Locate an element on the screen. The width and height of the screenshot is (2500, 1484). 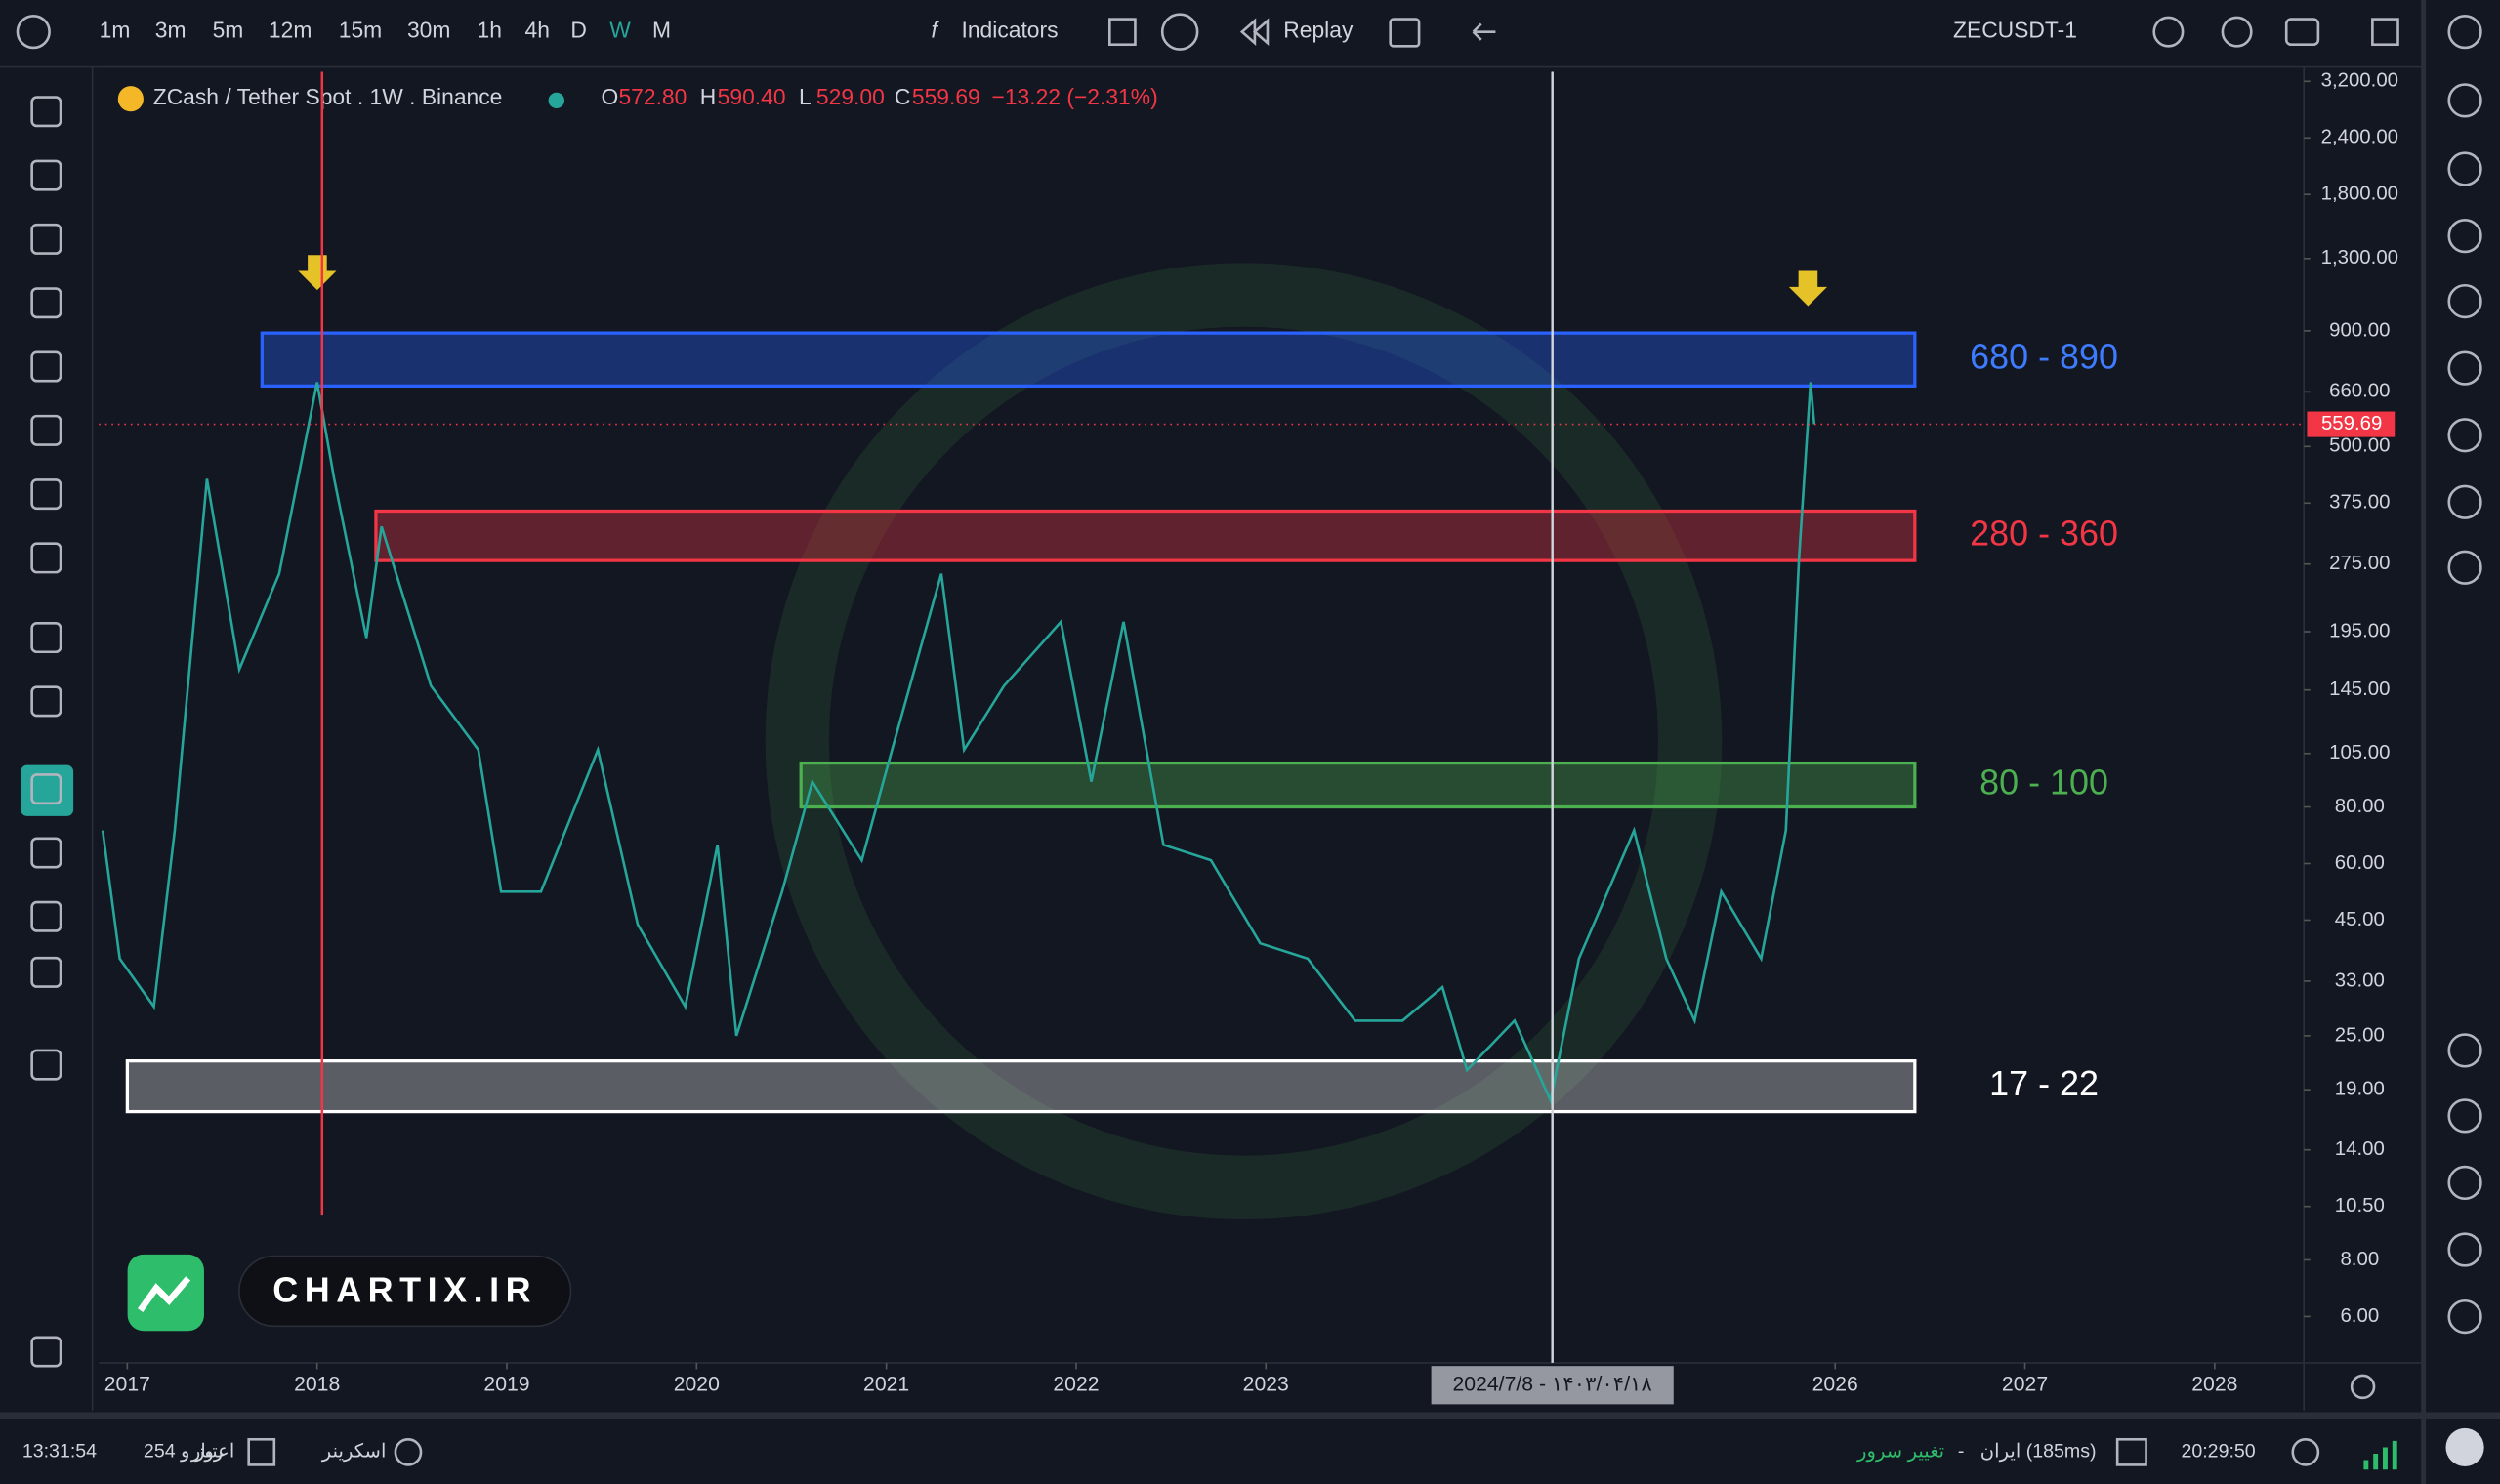
x-tick-label: 2020 is located at coordinates (697, 1384).